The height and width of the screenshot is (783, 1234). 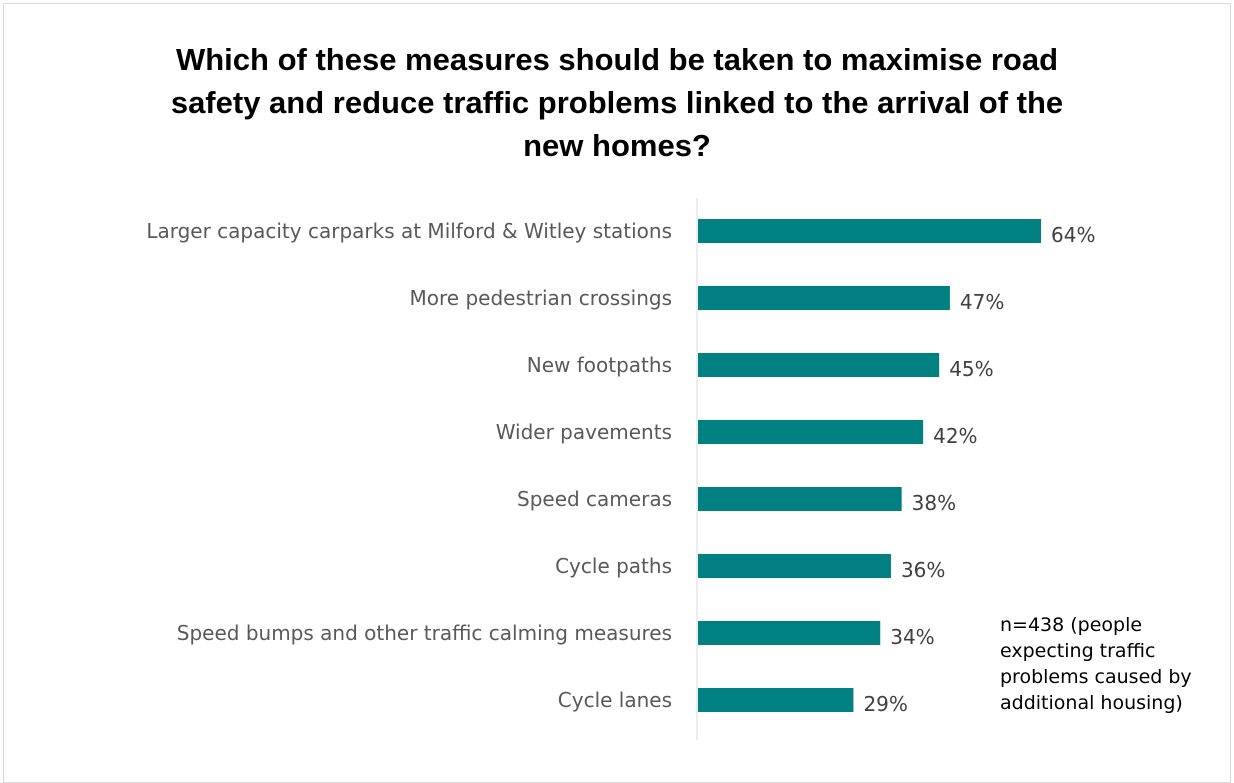 What do you see at coordinates (923, 570) in the screenshot?
I see `value-label-6: 36%` at bounding box center [923, 570].